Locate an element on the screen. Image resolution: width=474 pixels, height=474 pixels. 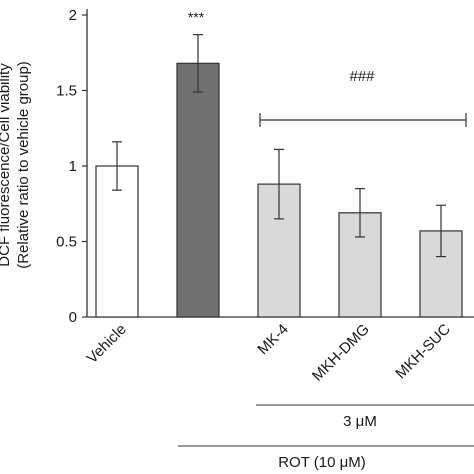
significance-stars: *** is located at coordinates (196, 17).